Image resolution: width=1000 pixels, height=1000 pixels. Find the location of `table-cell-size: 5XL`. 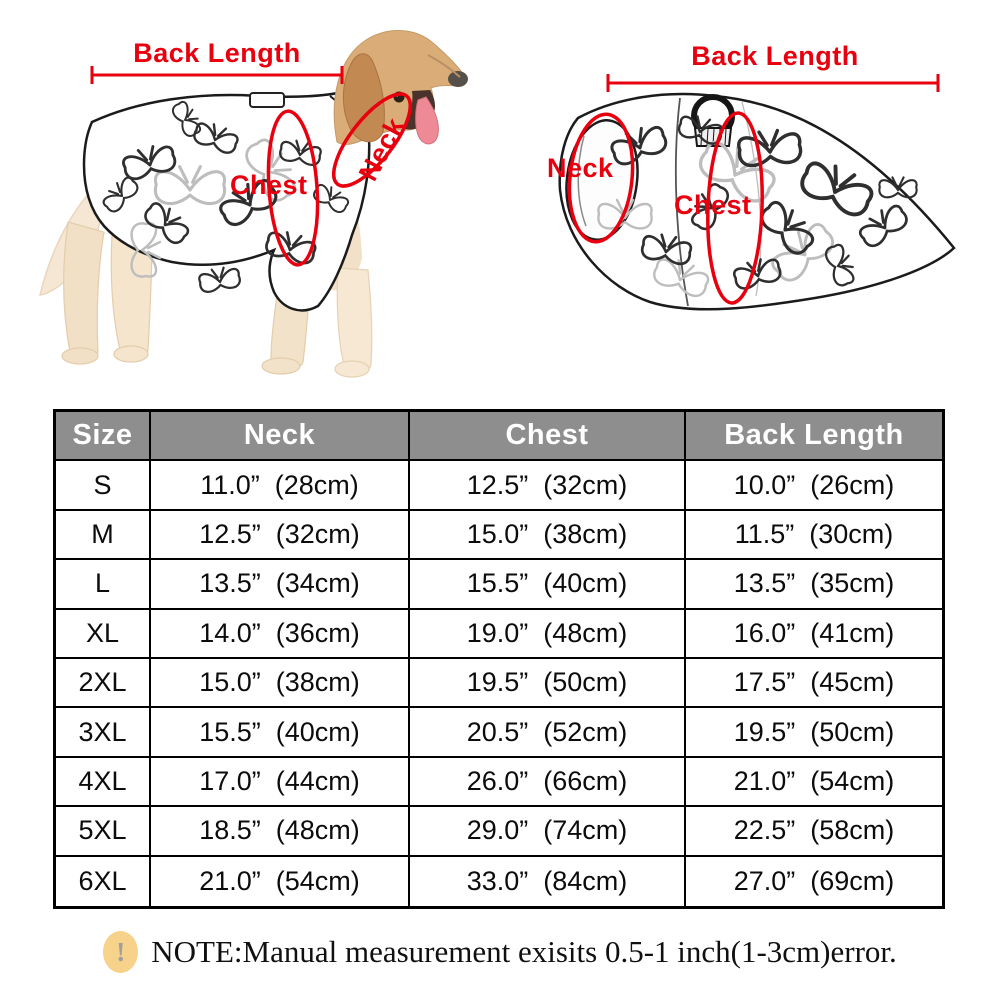

table-cell-size: 5XL is located at coordinates (103, 832).